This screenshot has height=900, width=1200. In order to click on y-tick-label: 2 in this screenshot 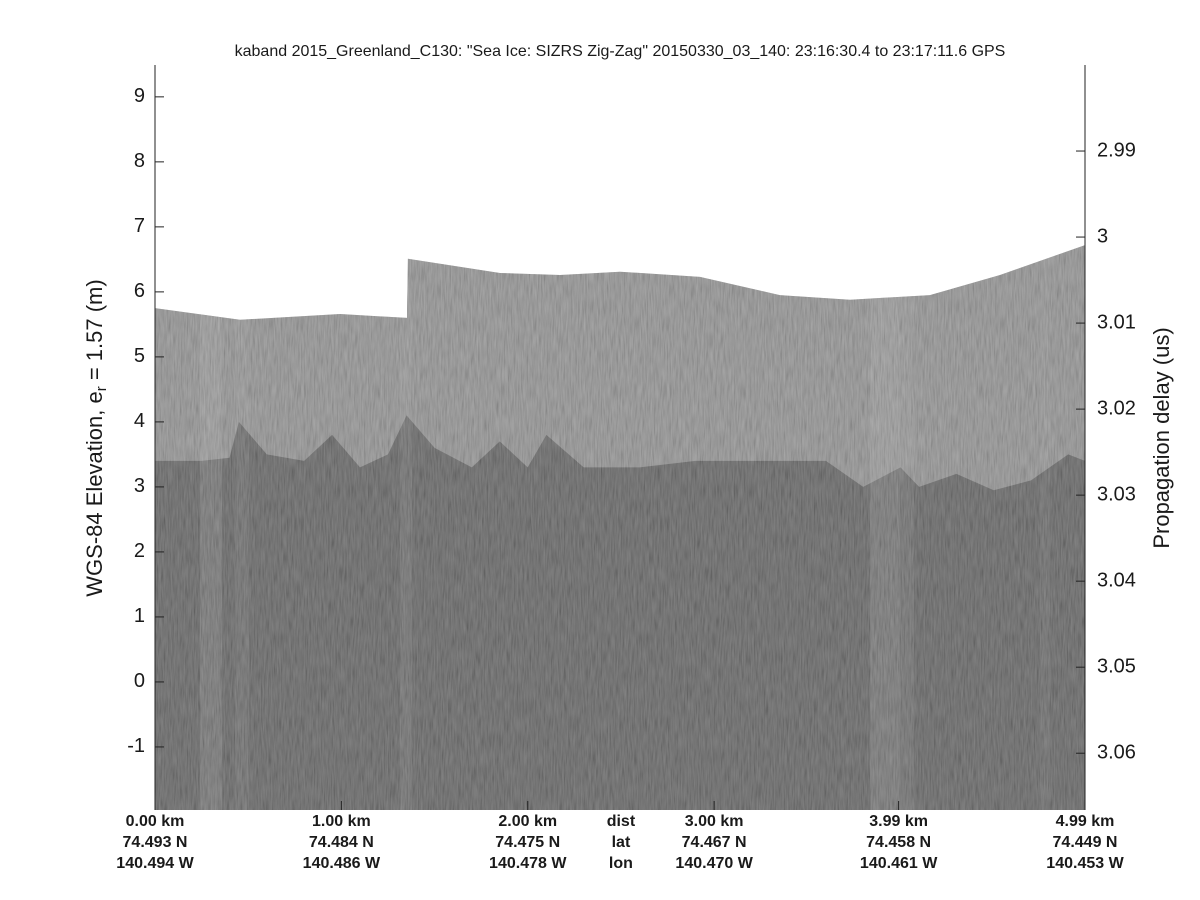, I will do `click(139, 551)`.